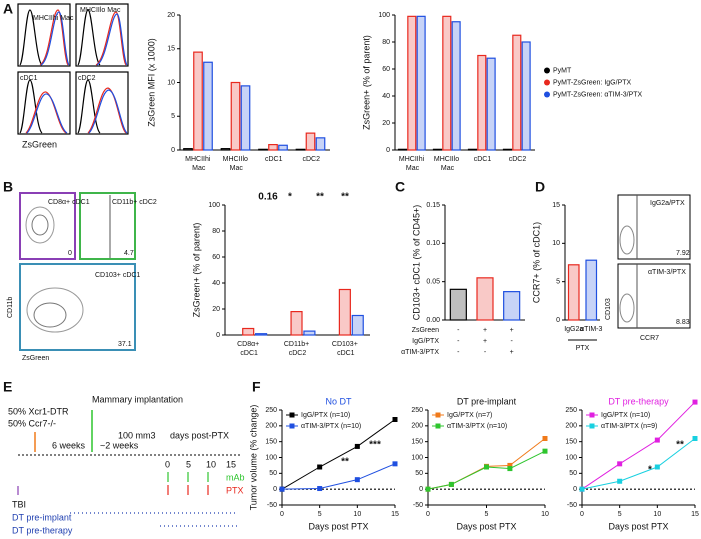  I want to click on table-cell: αTIM-3/PTX, so click(420, 352).